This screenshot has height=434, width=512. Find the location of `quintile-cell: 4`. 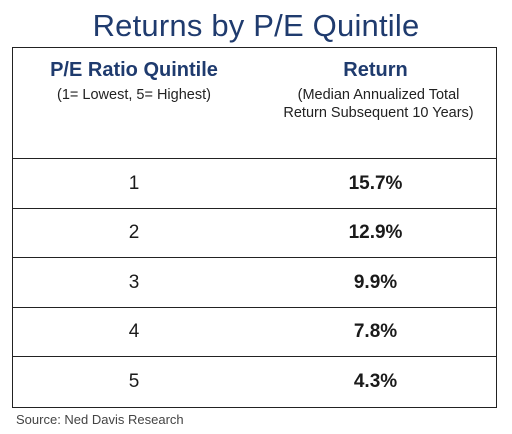

quintile-cell: 4 is located at coordinates (134, 331).